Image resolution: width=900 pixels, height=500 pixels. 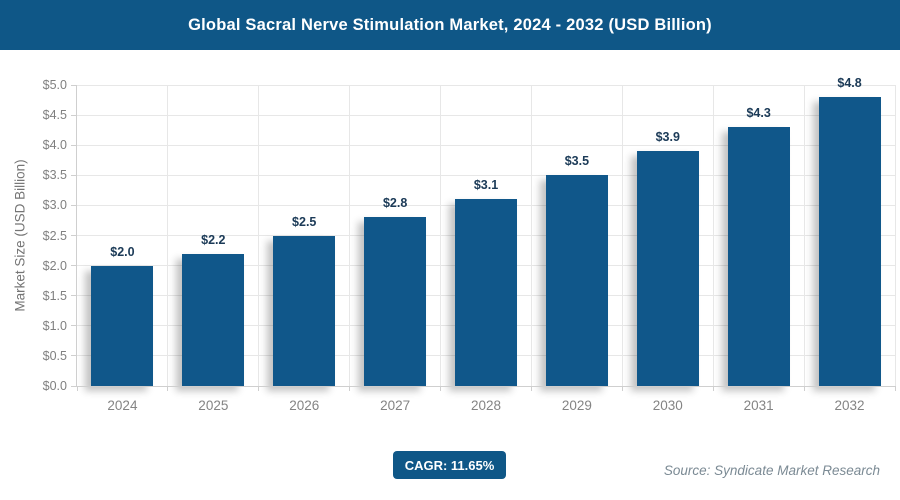 What do you see at coordinates (54, 115) in the screenshot?
I see `y-axis-tick-label: $4.5` at bounding box center [54, 115].